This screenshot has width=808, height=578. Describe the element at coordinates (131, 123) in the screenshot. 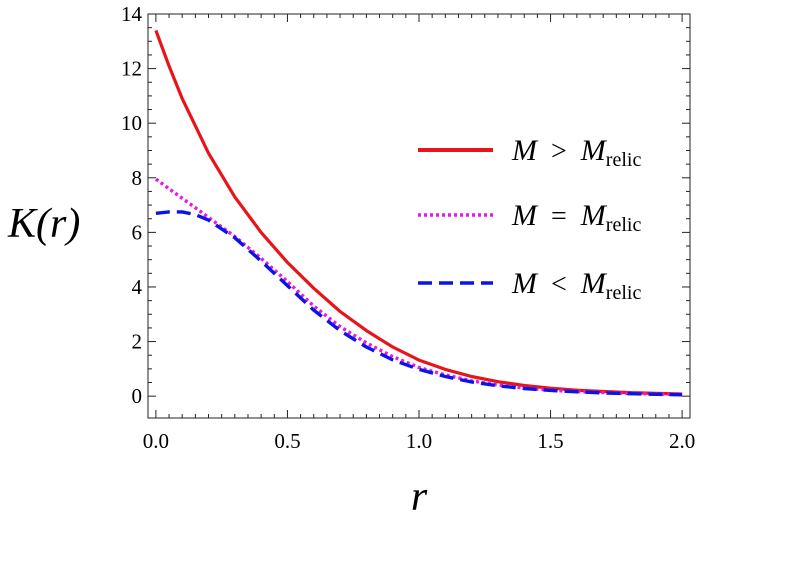

I see `y-tick-label: 10` at that location.